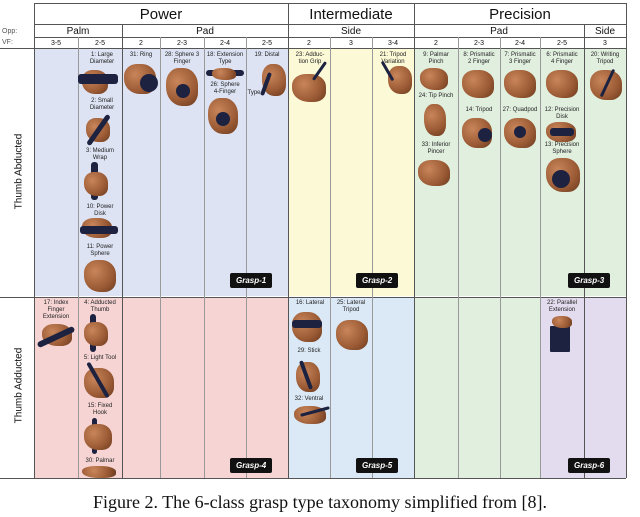  Describe the element at coordinates (377, 280) in the screenshot. I see `grasp-2-badge: Grasp-2` at that location.